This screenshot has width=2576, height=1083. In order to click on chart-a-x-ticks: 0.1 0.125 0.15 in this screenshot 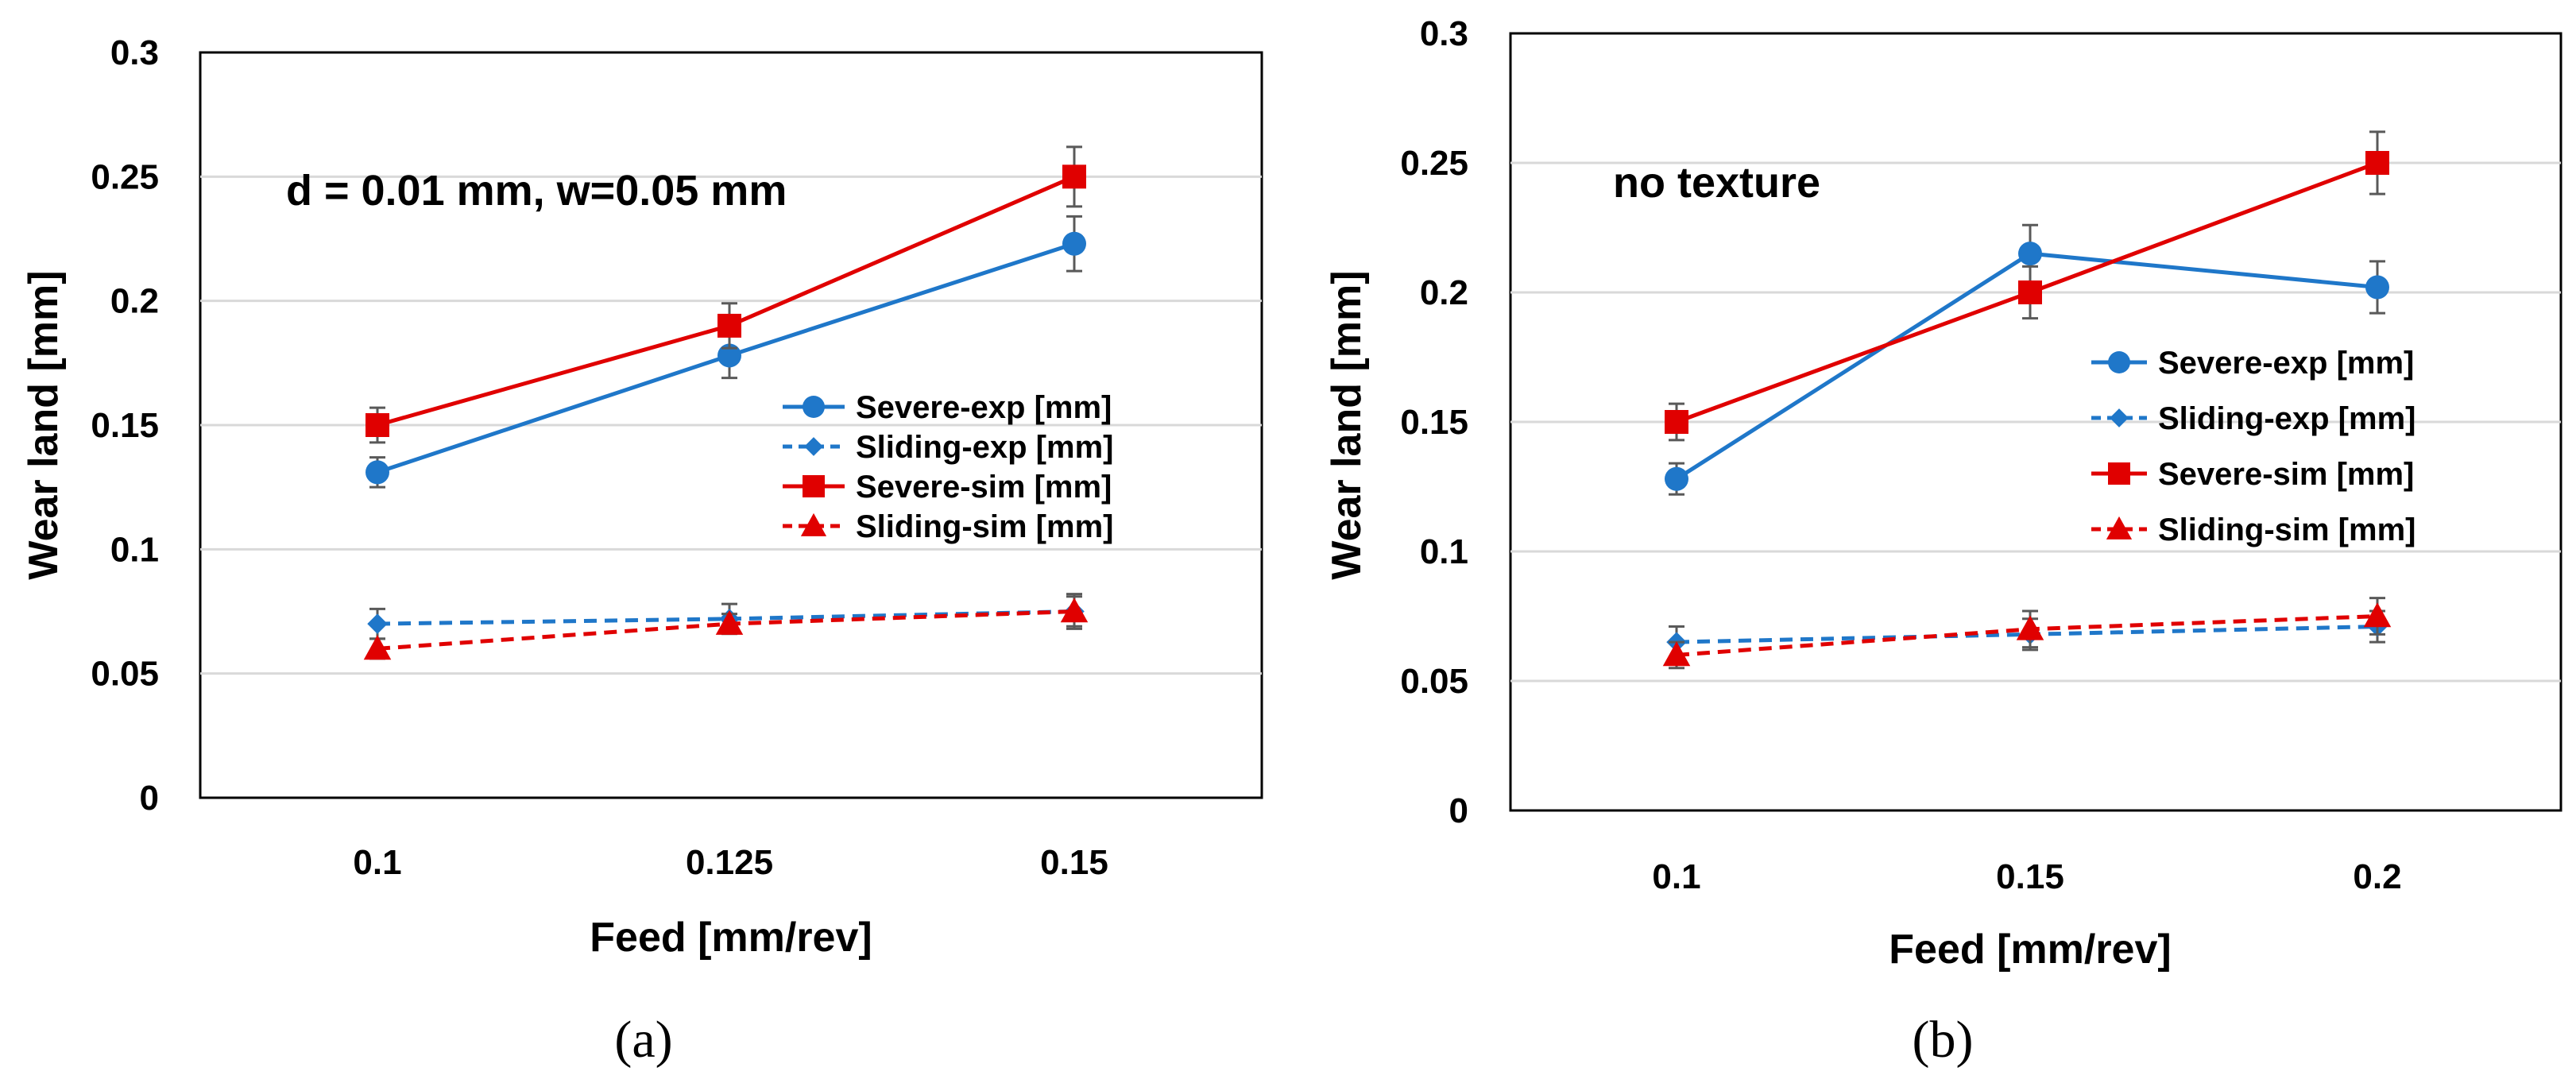, I will do `click(730, 862)`.